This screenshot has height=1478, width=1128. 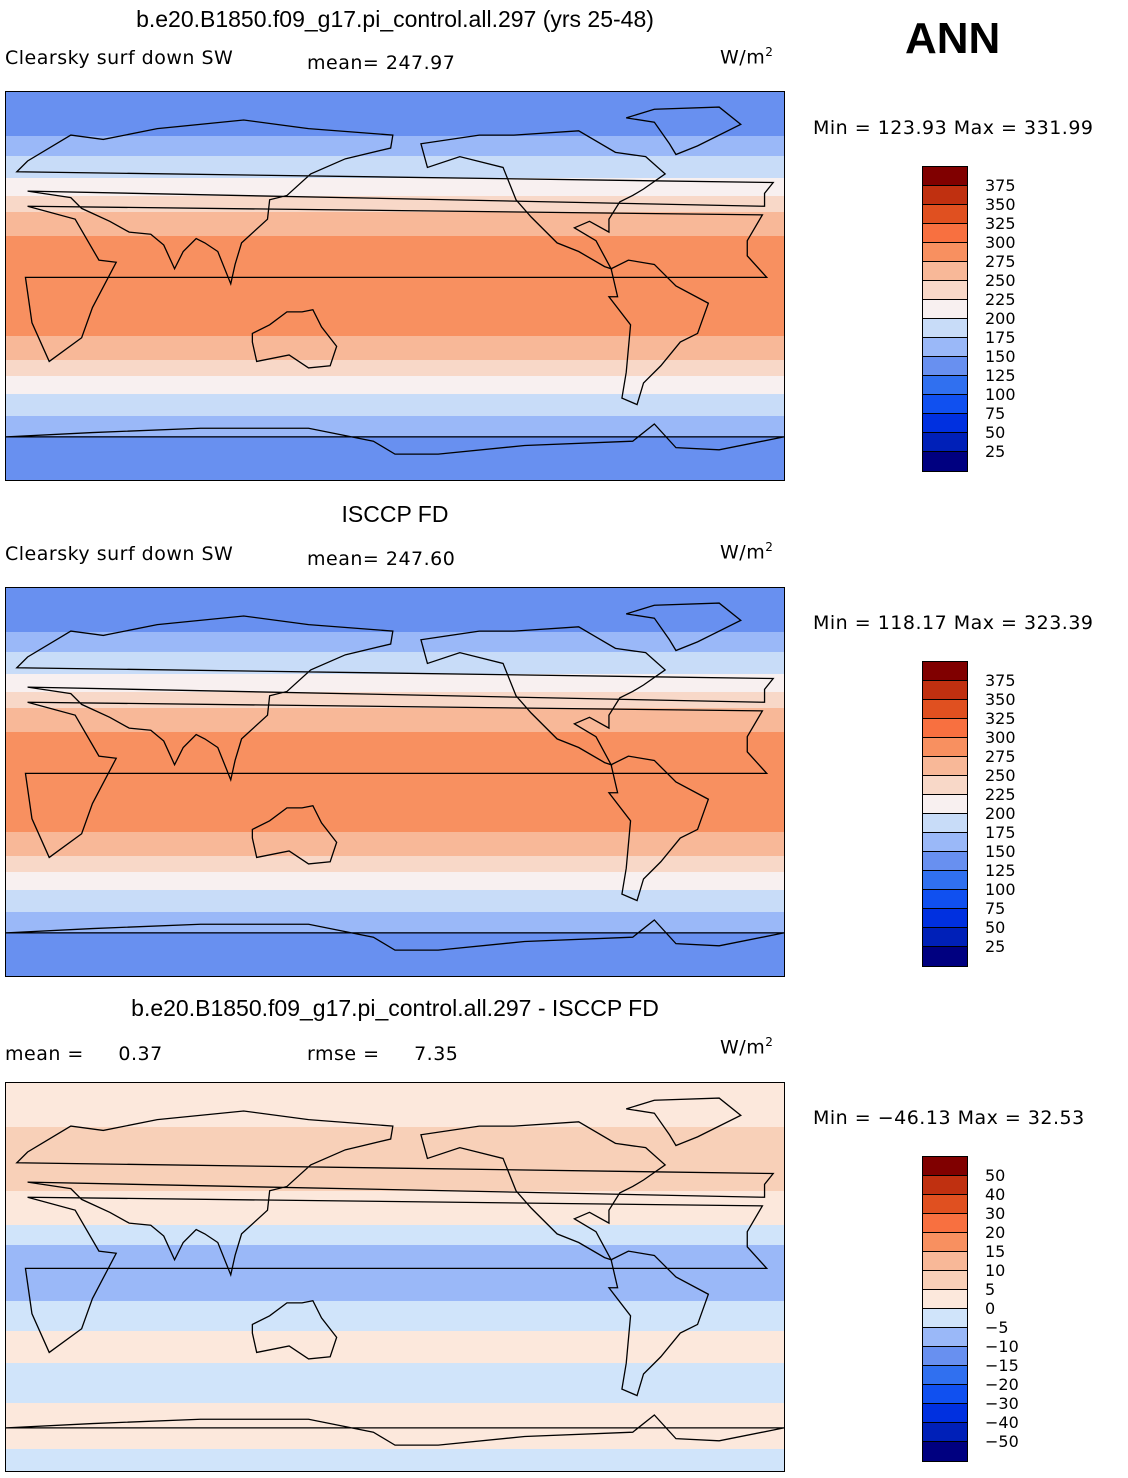 I want to click on coastline-north-america, so click(x=543, y=200).